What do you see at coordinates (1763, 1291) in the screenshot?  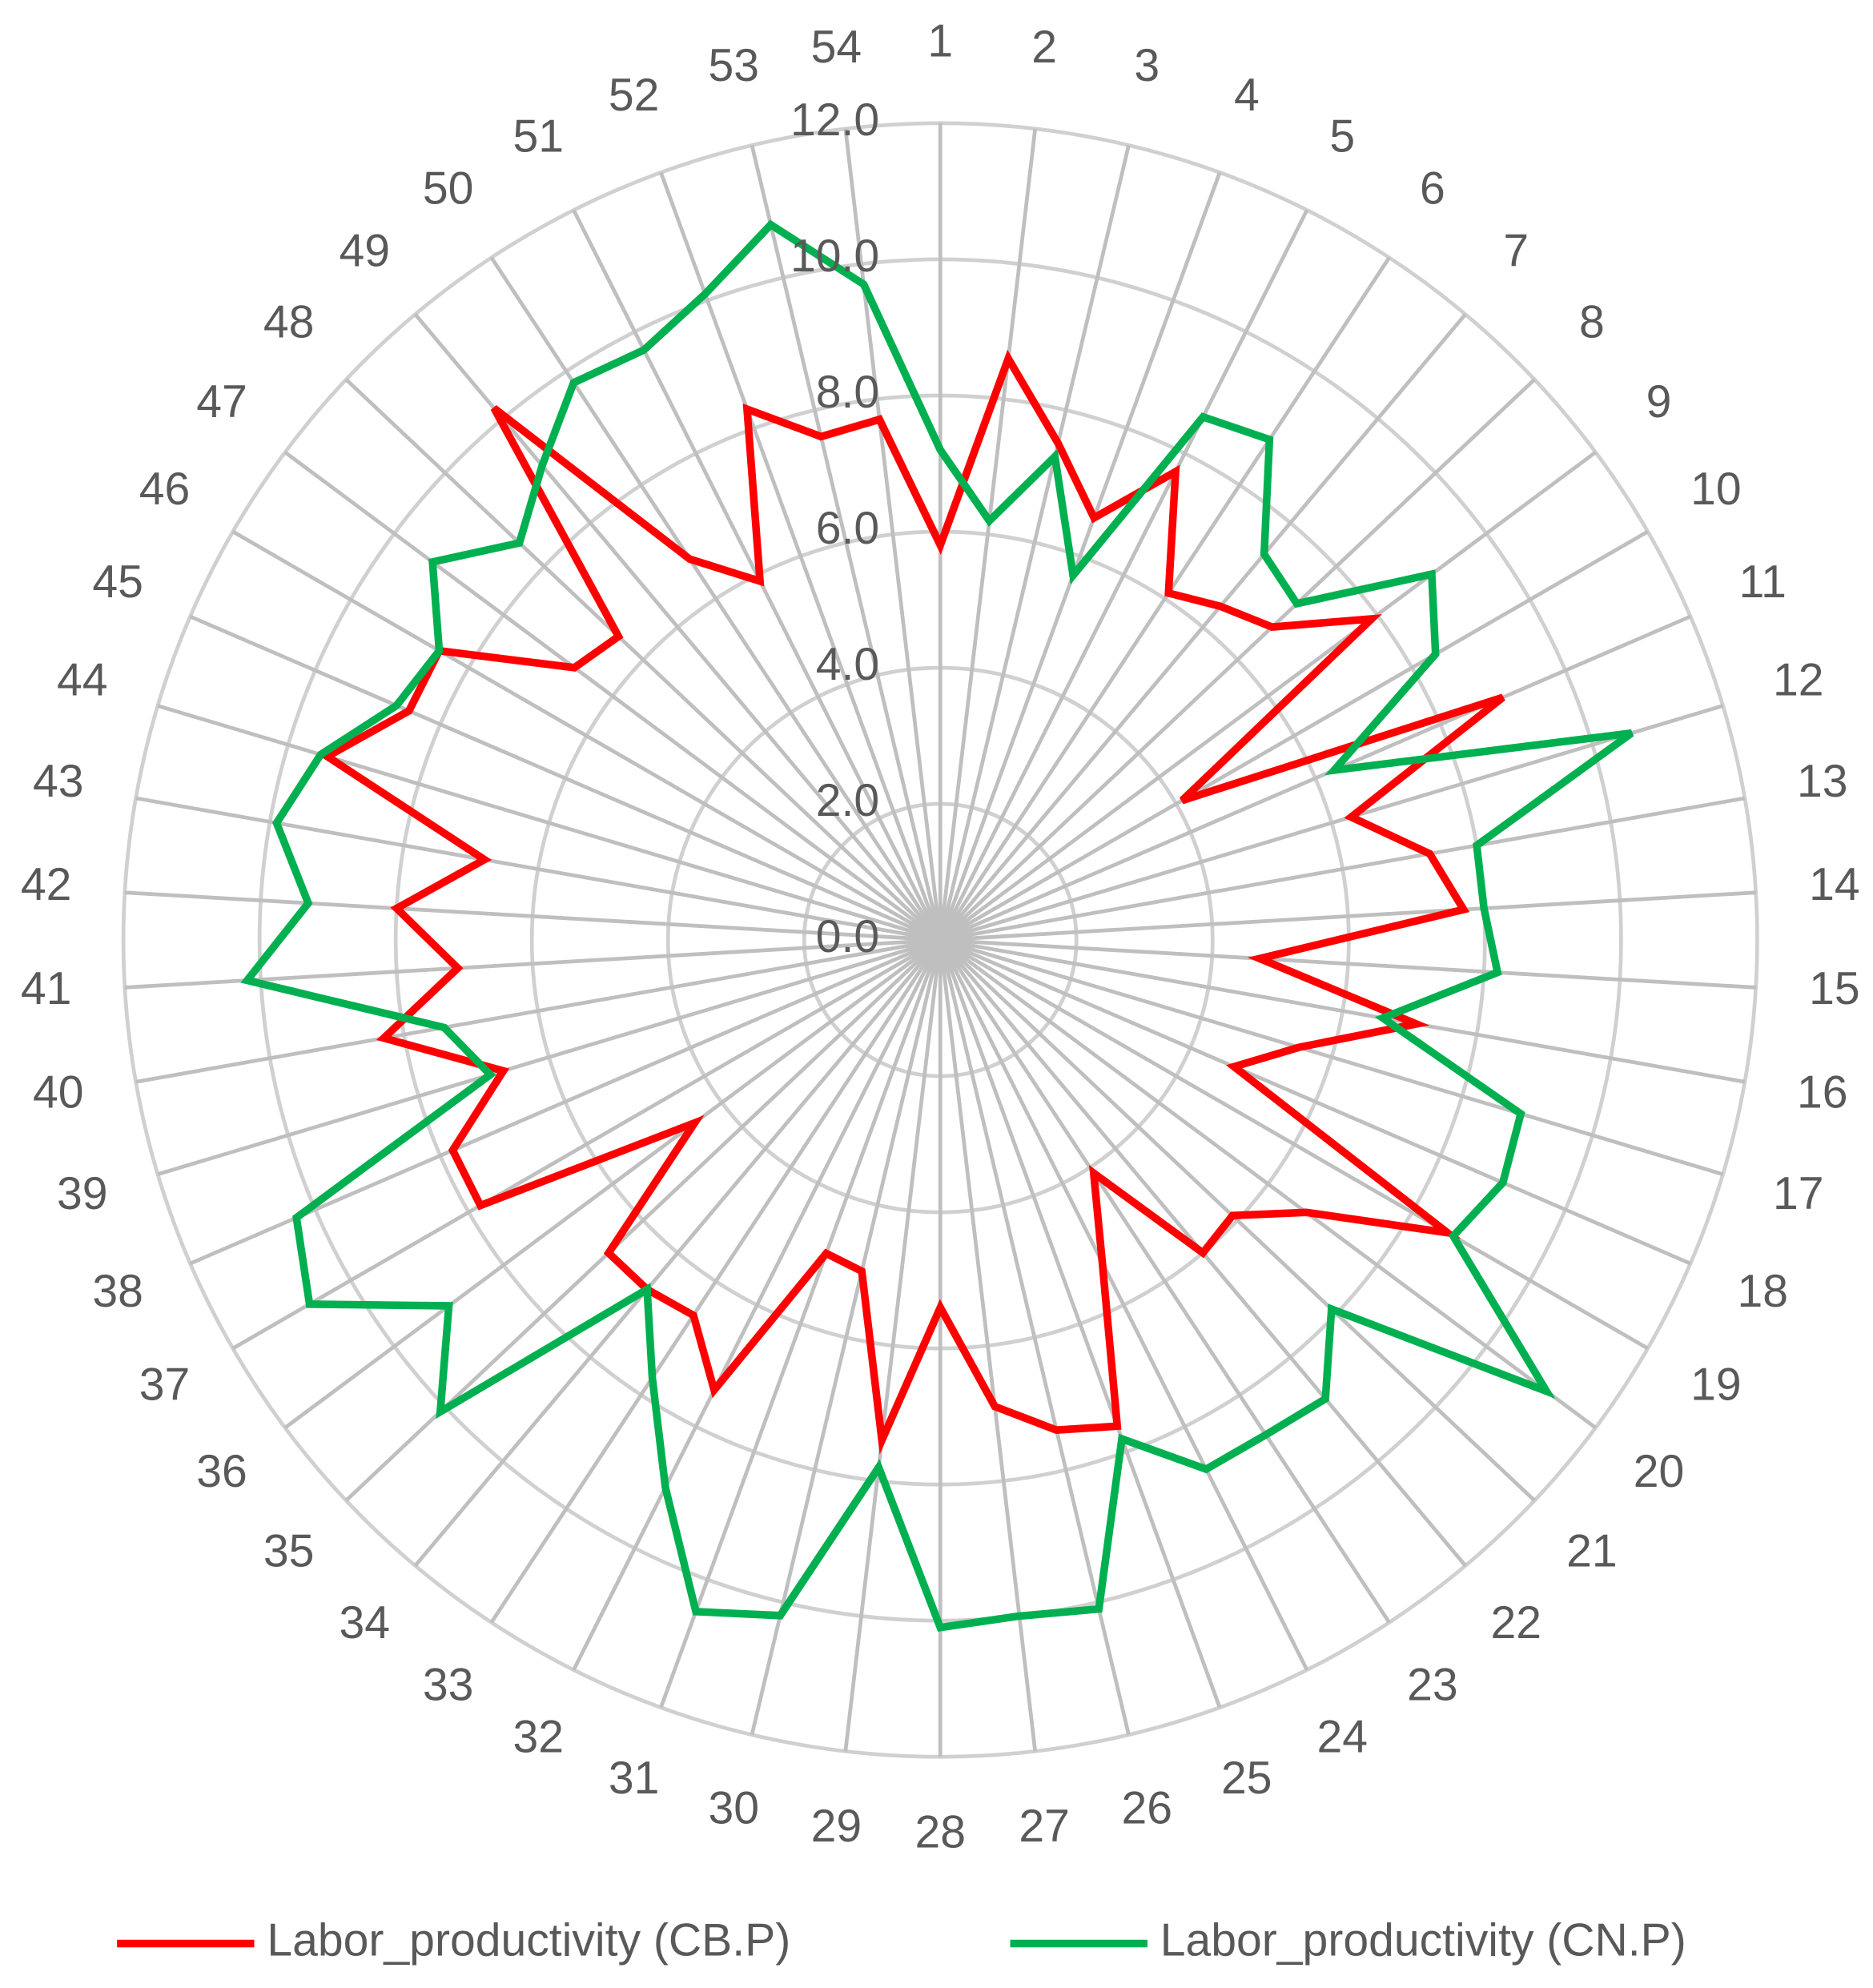 I see `category-label: 18` at bounding box center [1763, 1291].